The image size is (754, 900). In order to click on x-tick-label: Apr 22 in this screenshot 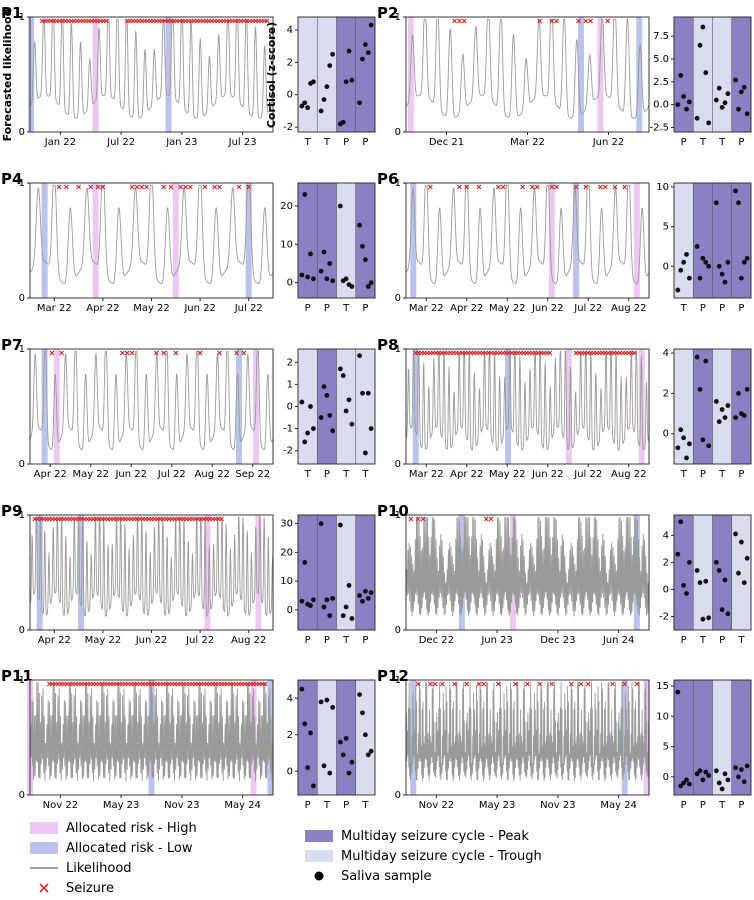, I will do `click(466, 474)`.